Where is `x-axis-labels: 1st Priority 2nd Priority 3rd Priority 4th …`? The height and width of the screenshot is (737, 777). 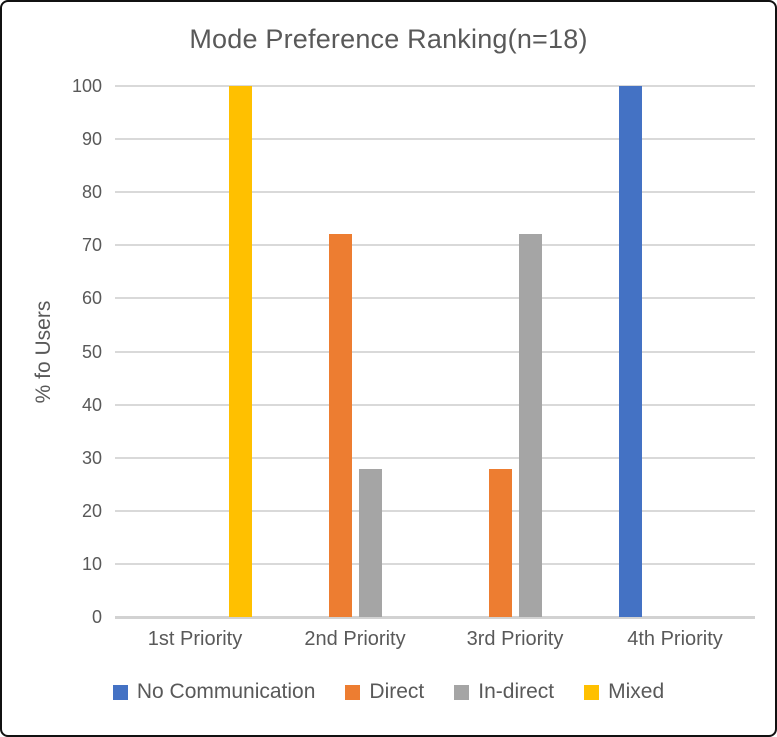
x-axis-labels: 1st Priority 2nd Priority 3rd Priority 4th … is located at coordinates (435, 639).